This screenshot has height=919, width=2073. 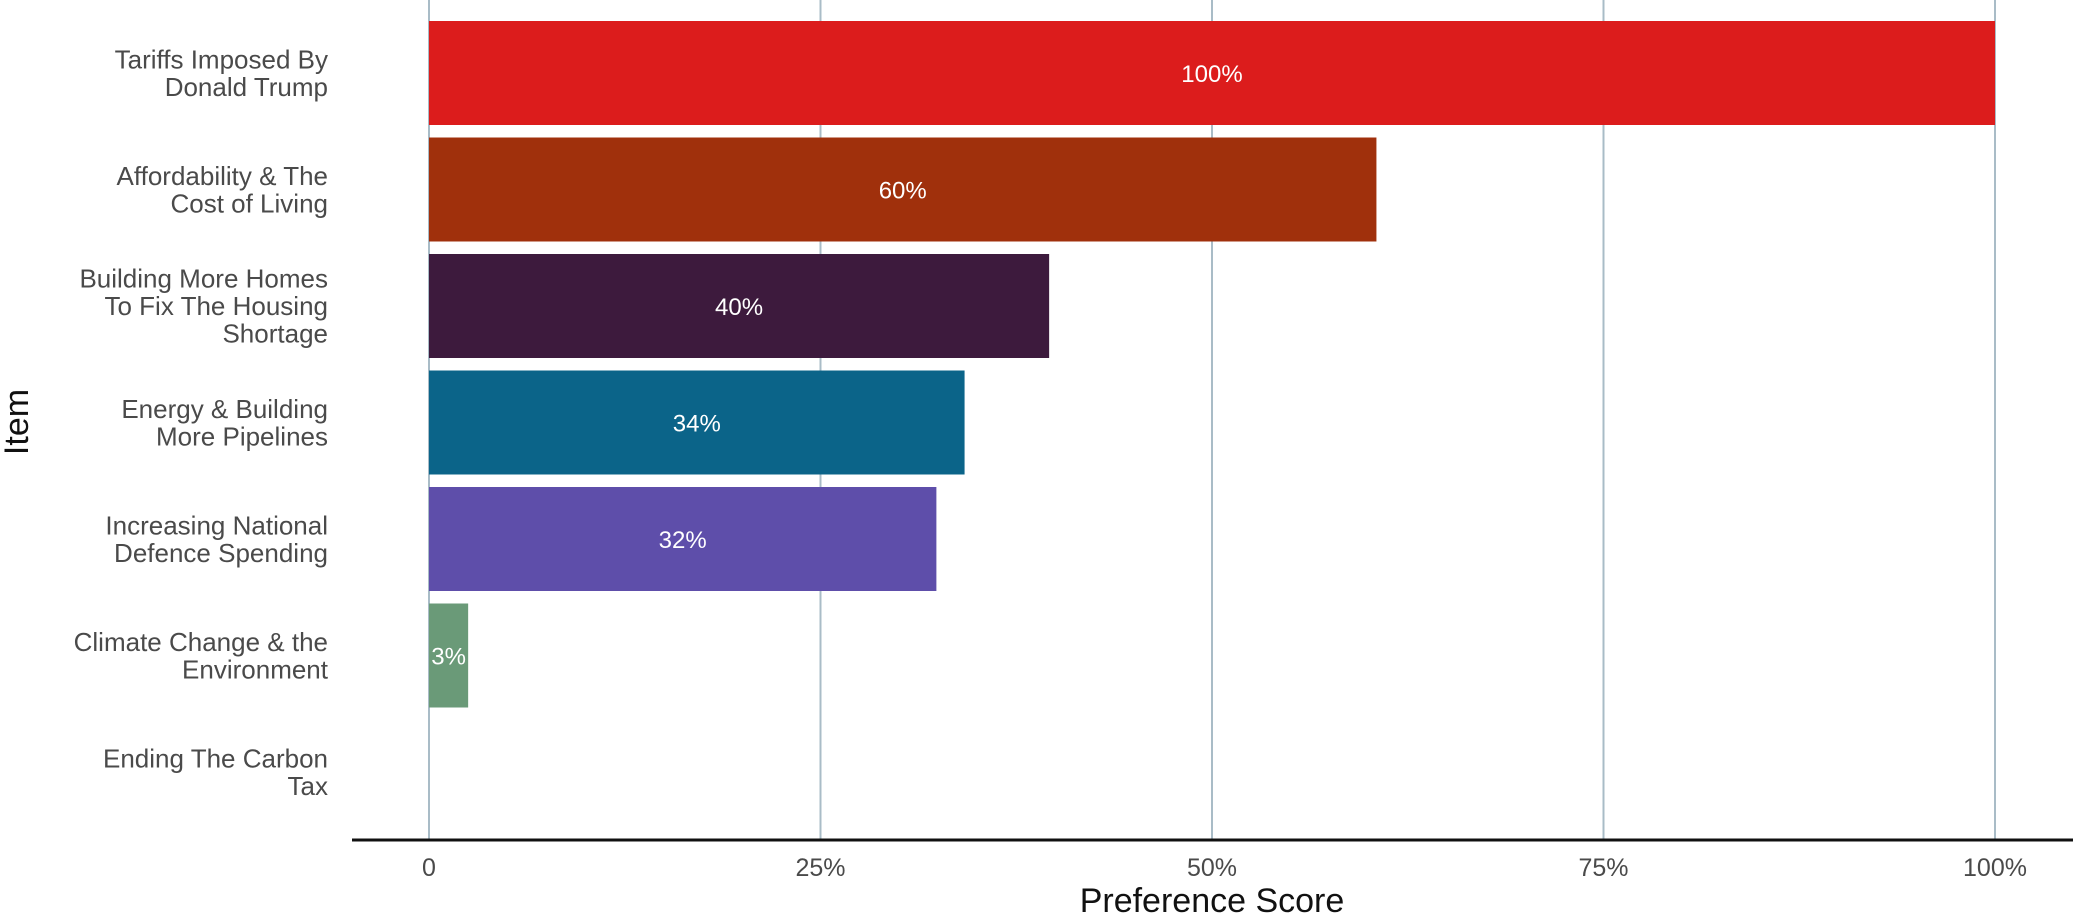 I want to click on bar-value-label-3: 34%, so click(x=697, y=424).